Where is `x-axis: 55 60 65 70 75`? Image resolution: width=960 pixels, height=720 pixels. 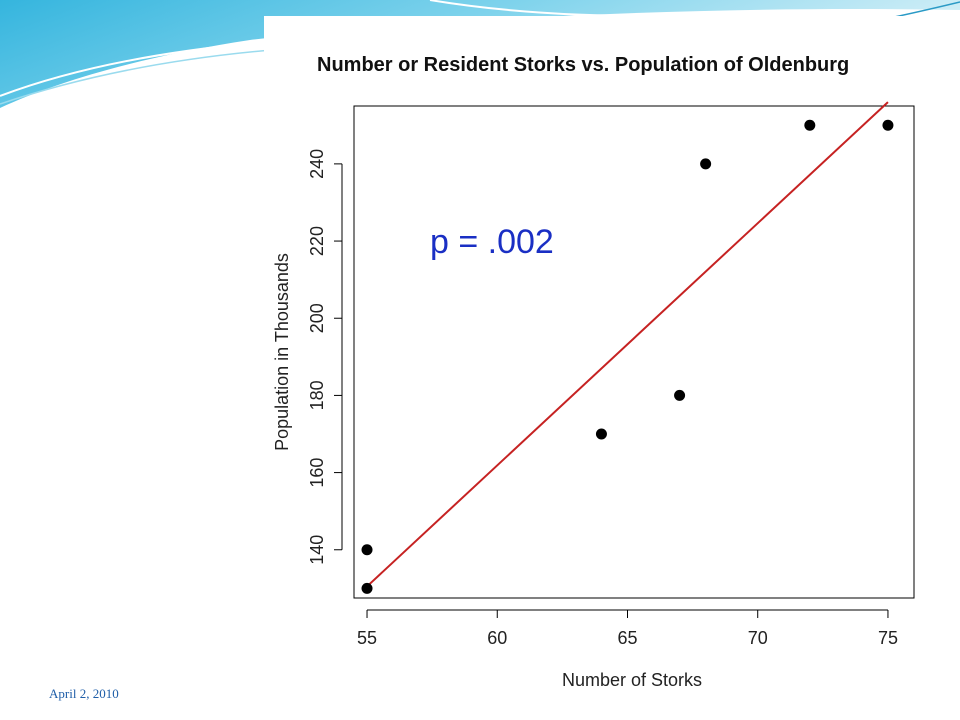 x-axis: 55 60 65 70 75 is located at coordinates (627, 628).